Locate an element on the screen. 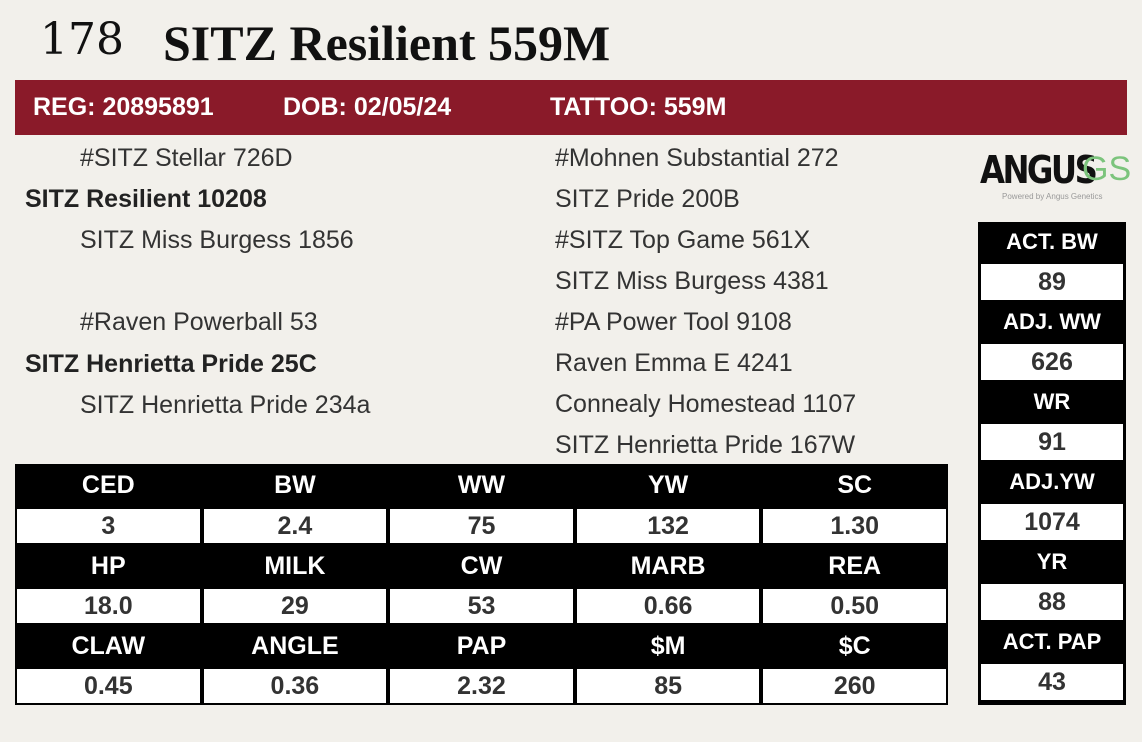  epd-value: 29 is located at coordinates (295, 606).